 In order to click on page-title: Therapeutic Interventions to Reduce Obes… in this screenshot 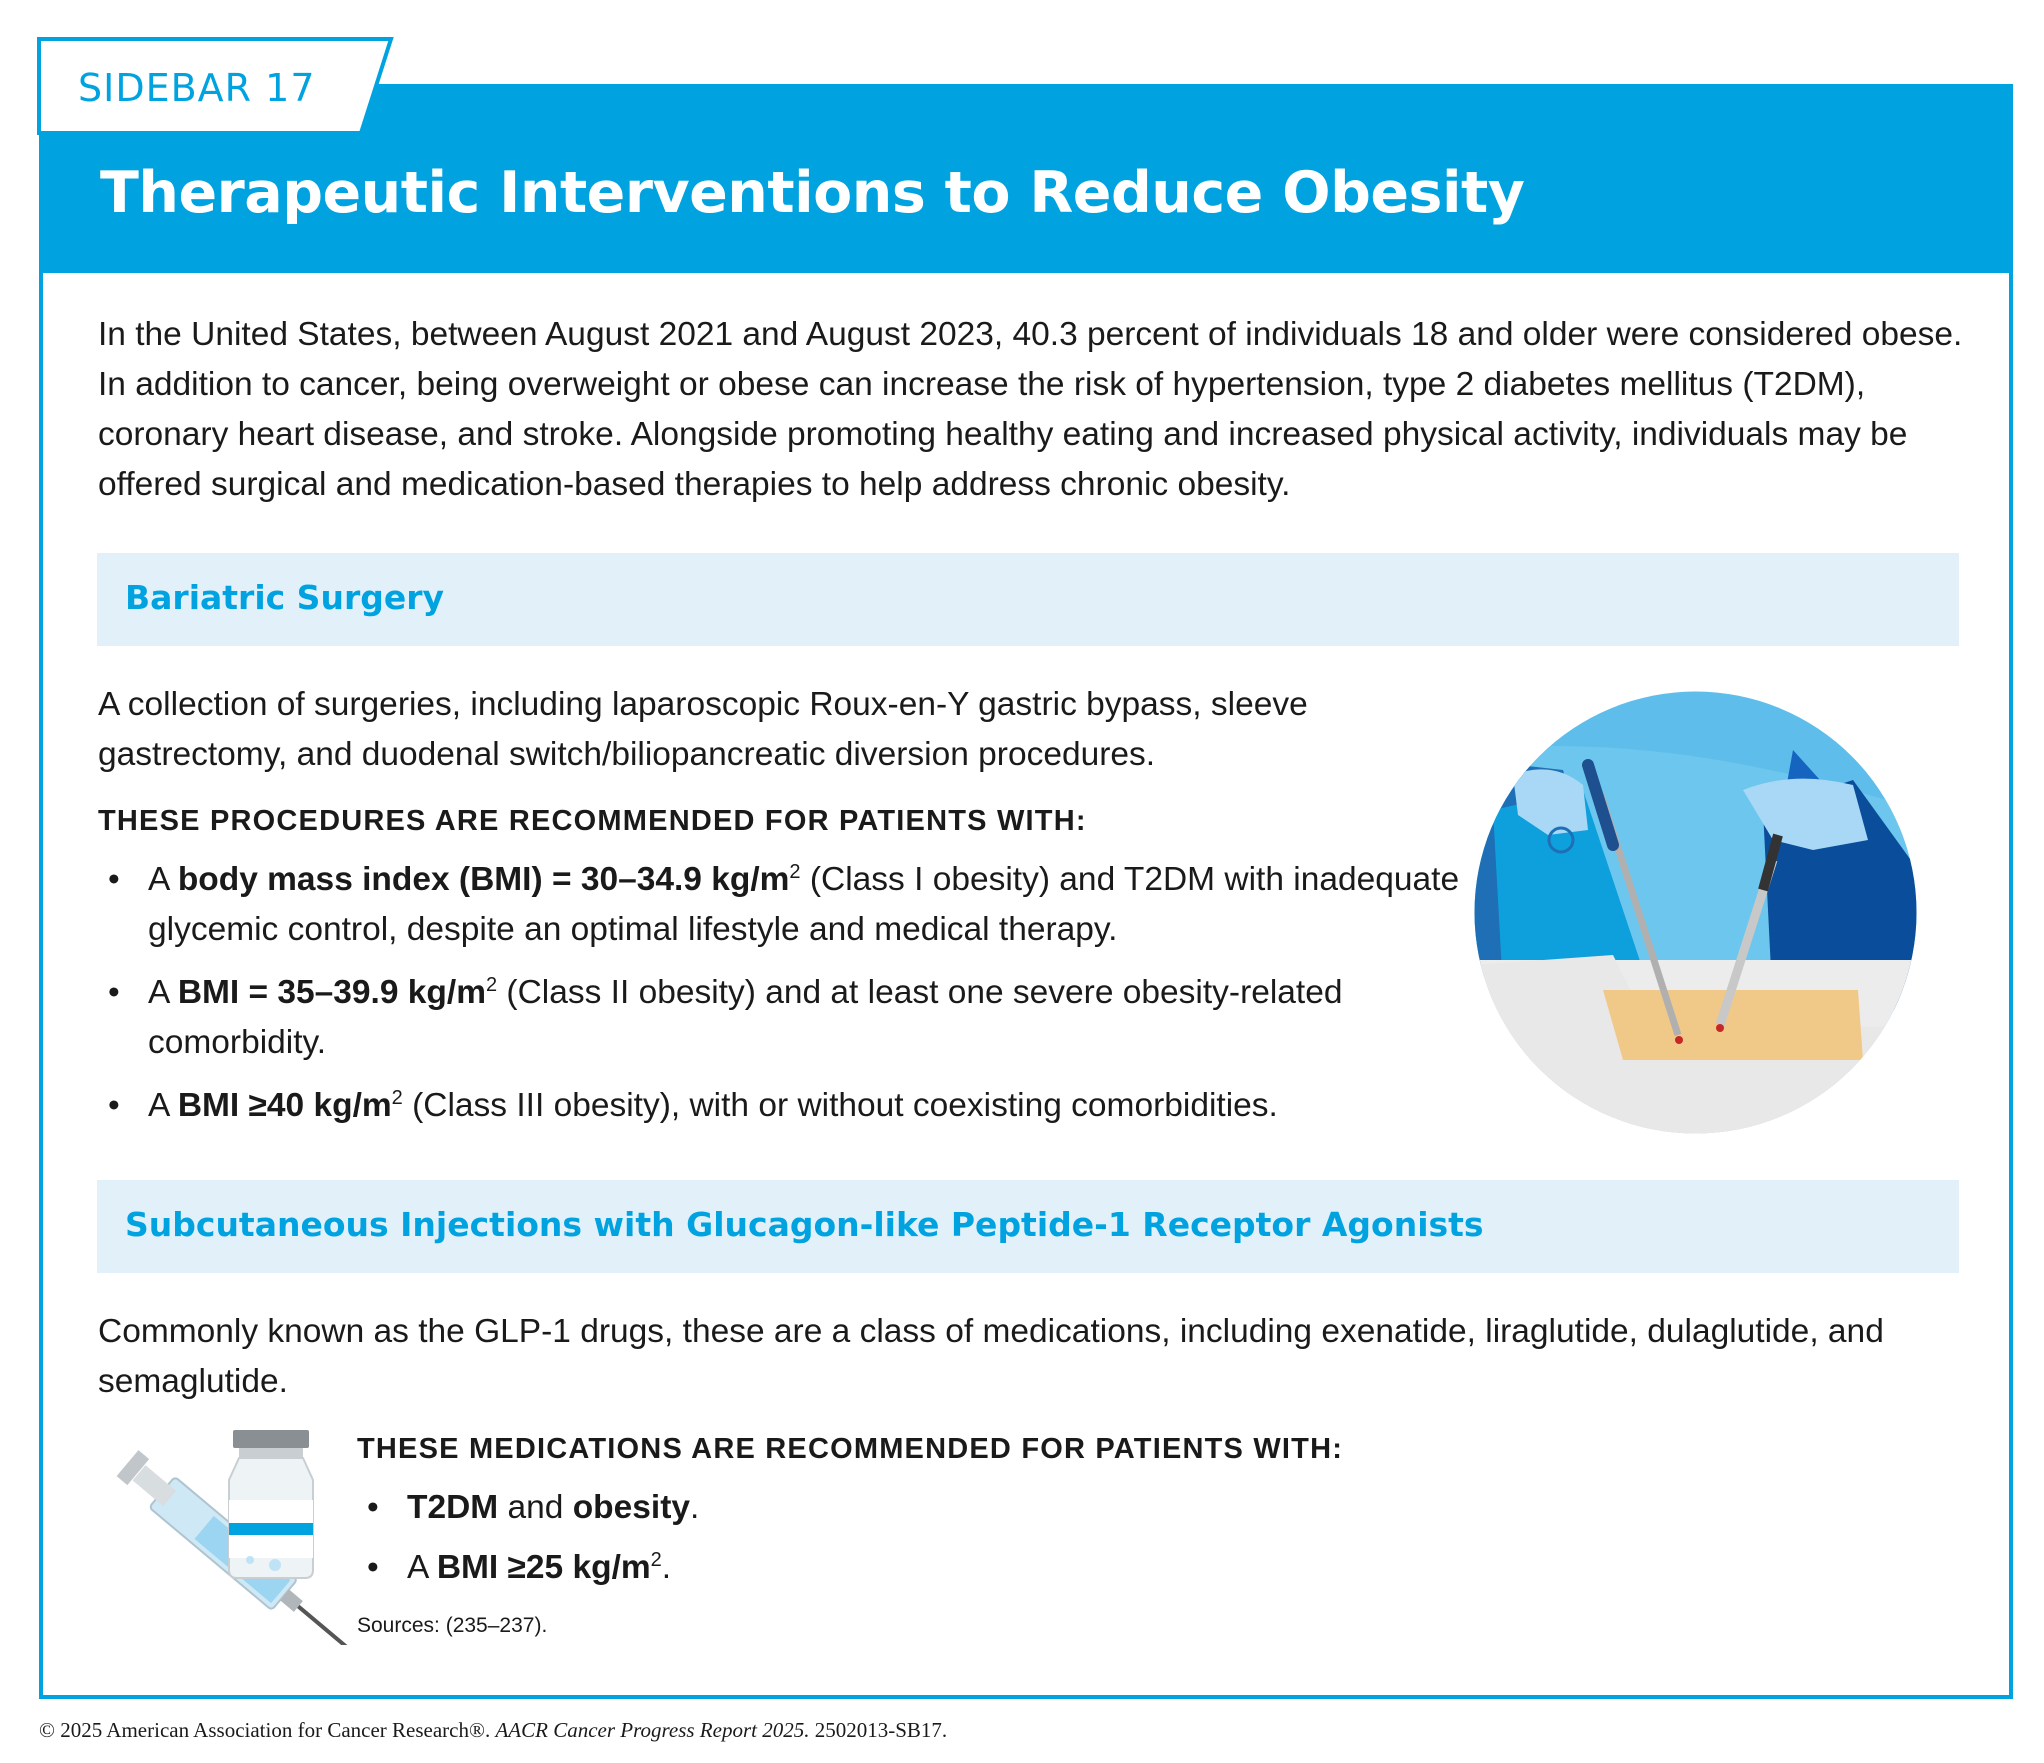, I will do `click(812, 193)`.